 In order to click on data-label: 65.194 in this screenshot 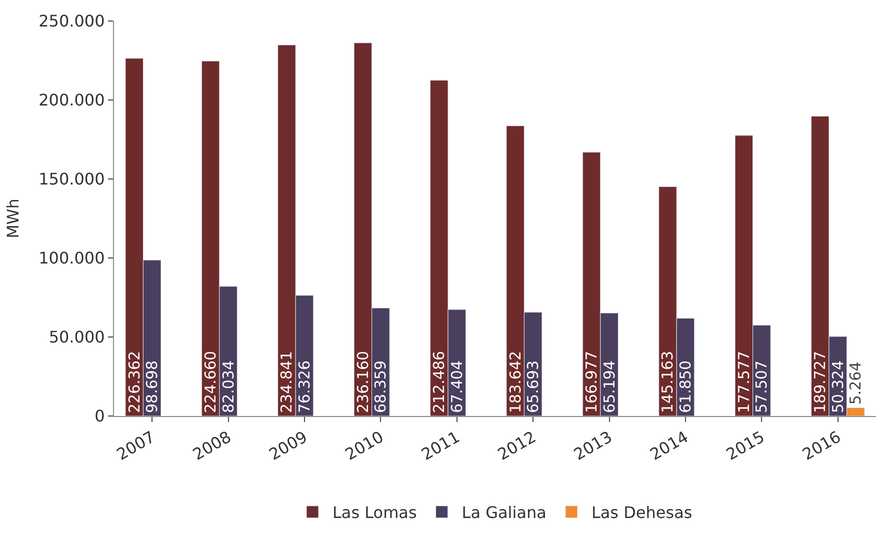, I will do `click(609, 386)`.